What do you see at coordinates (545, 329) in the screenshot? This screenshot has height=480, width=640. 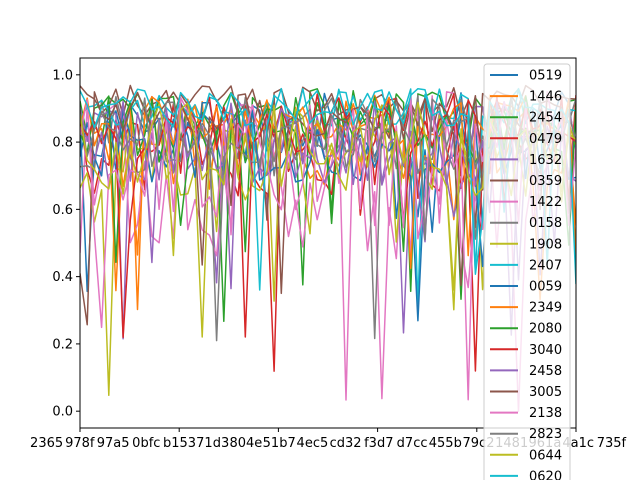 I see `legend-label-2080: 2080` at bounding box center [545, 329].